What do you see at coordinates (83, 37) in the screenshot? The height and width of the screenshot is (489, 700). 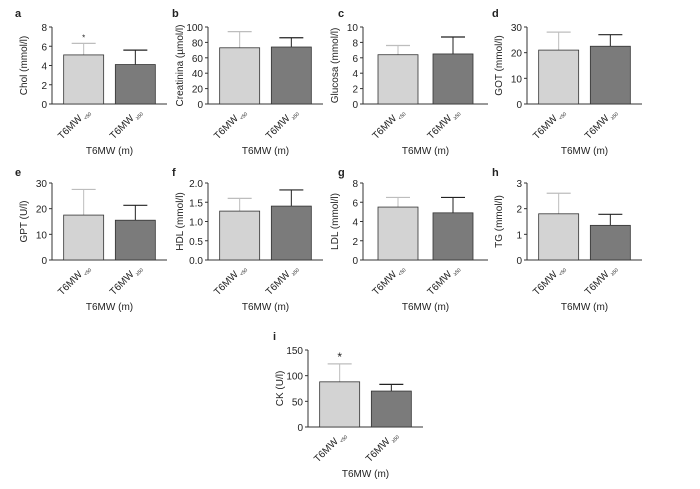 I see `significance-marker: *` at bounding box center [83, 37].